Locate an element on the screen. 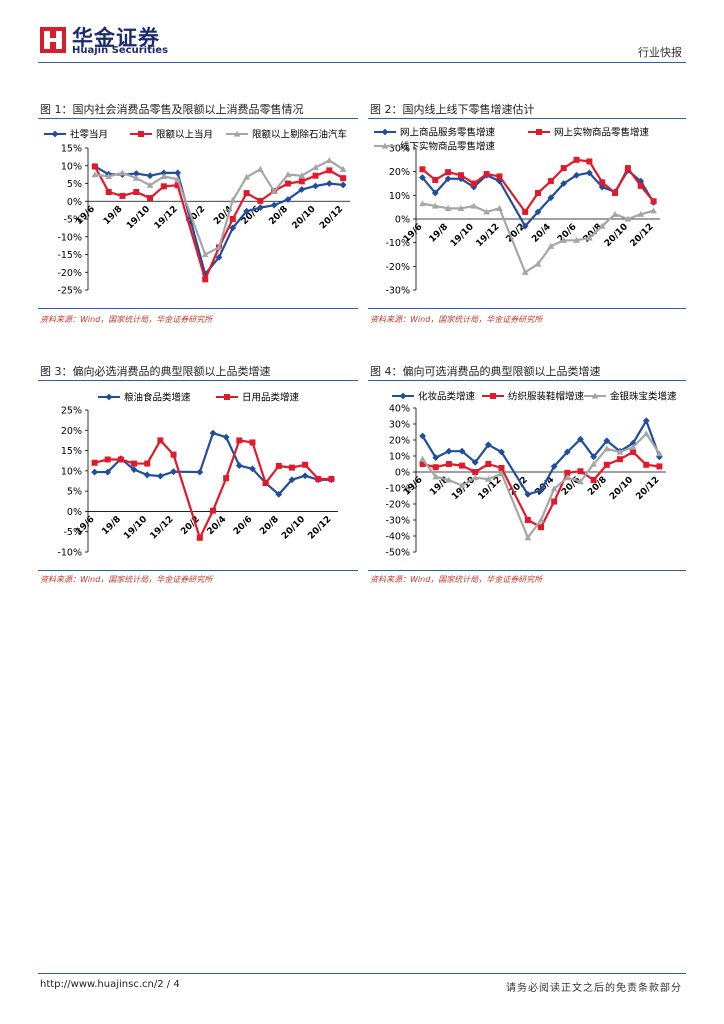 This screenshot has width=724, height=1024. y-tick-label: 5% is located at coordinates (74, 184).